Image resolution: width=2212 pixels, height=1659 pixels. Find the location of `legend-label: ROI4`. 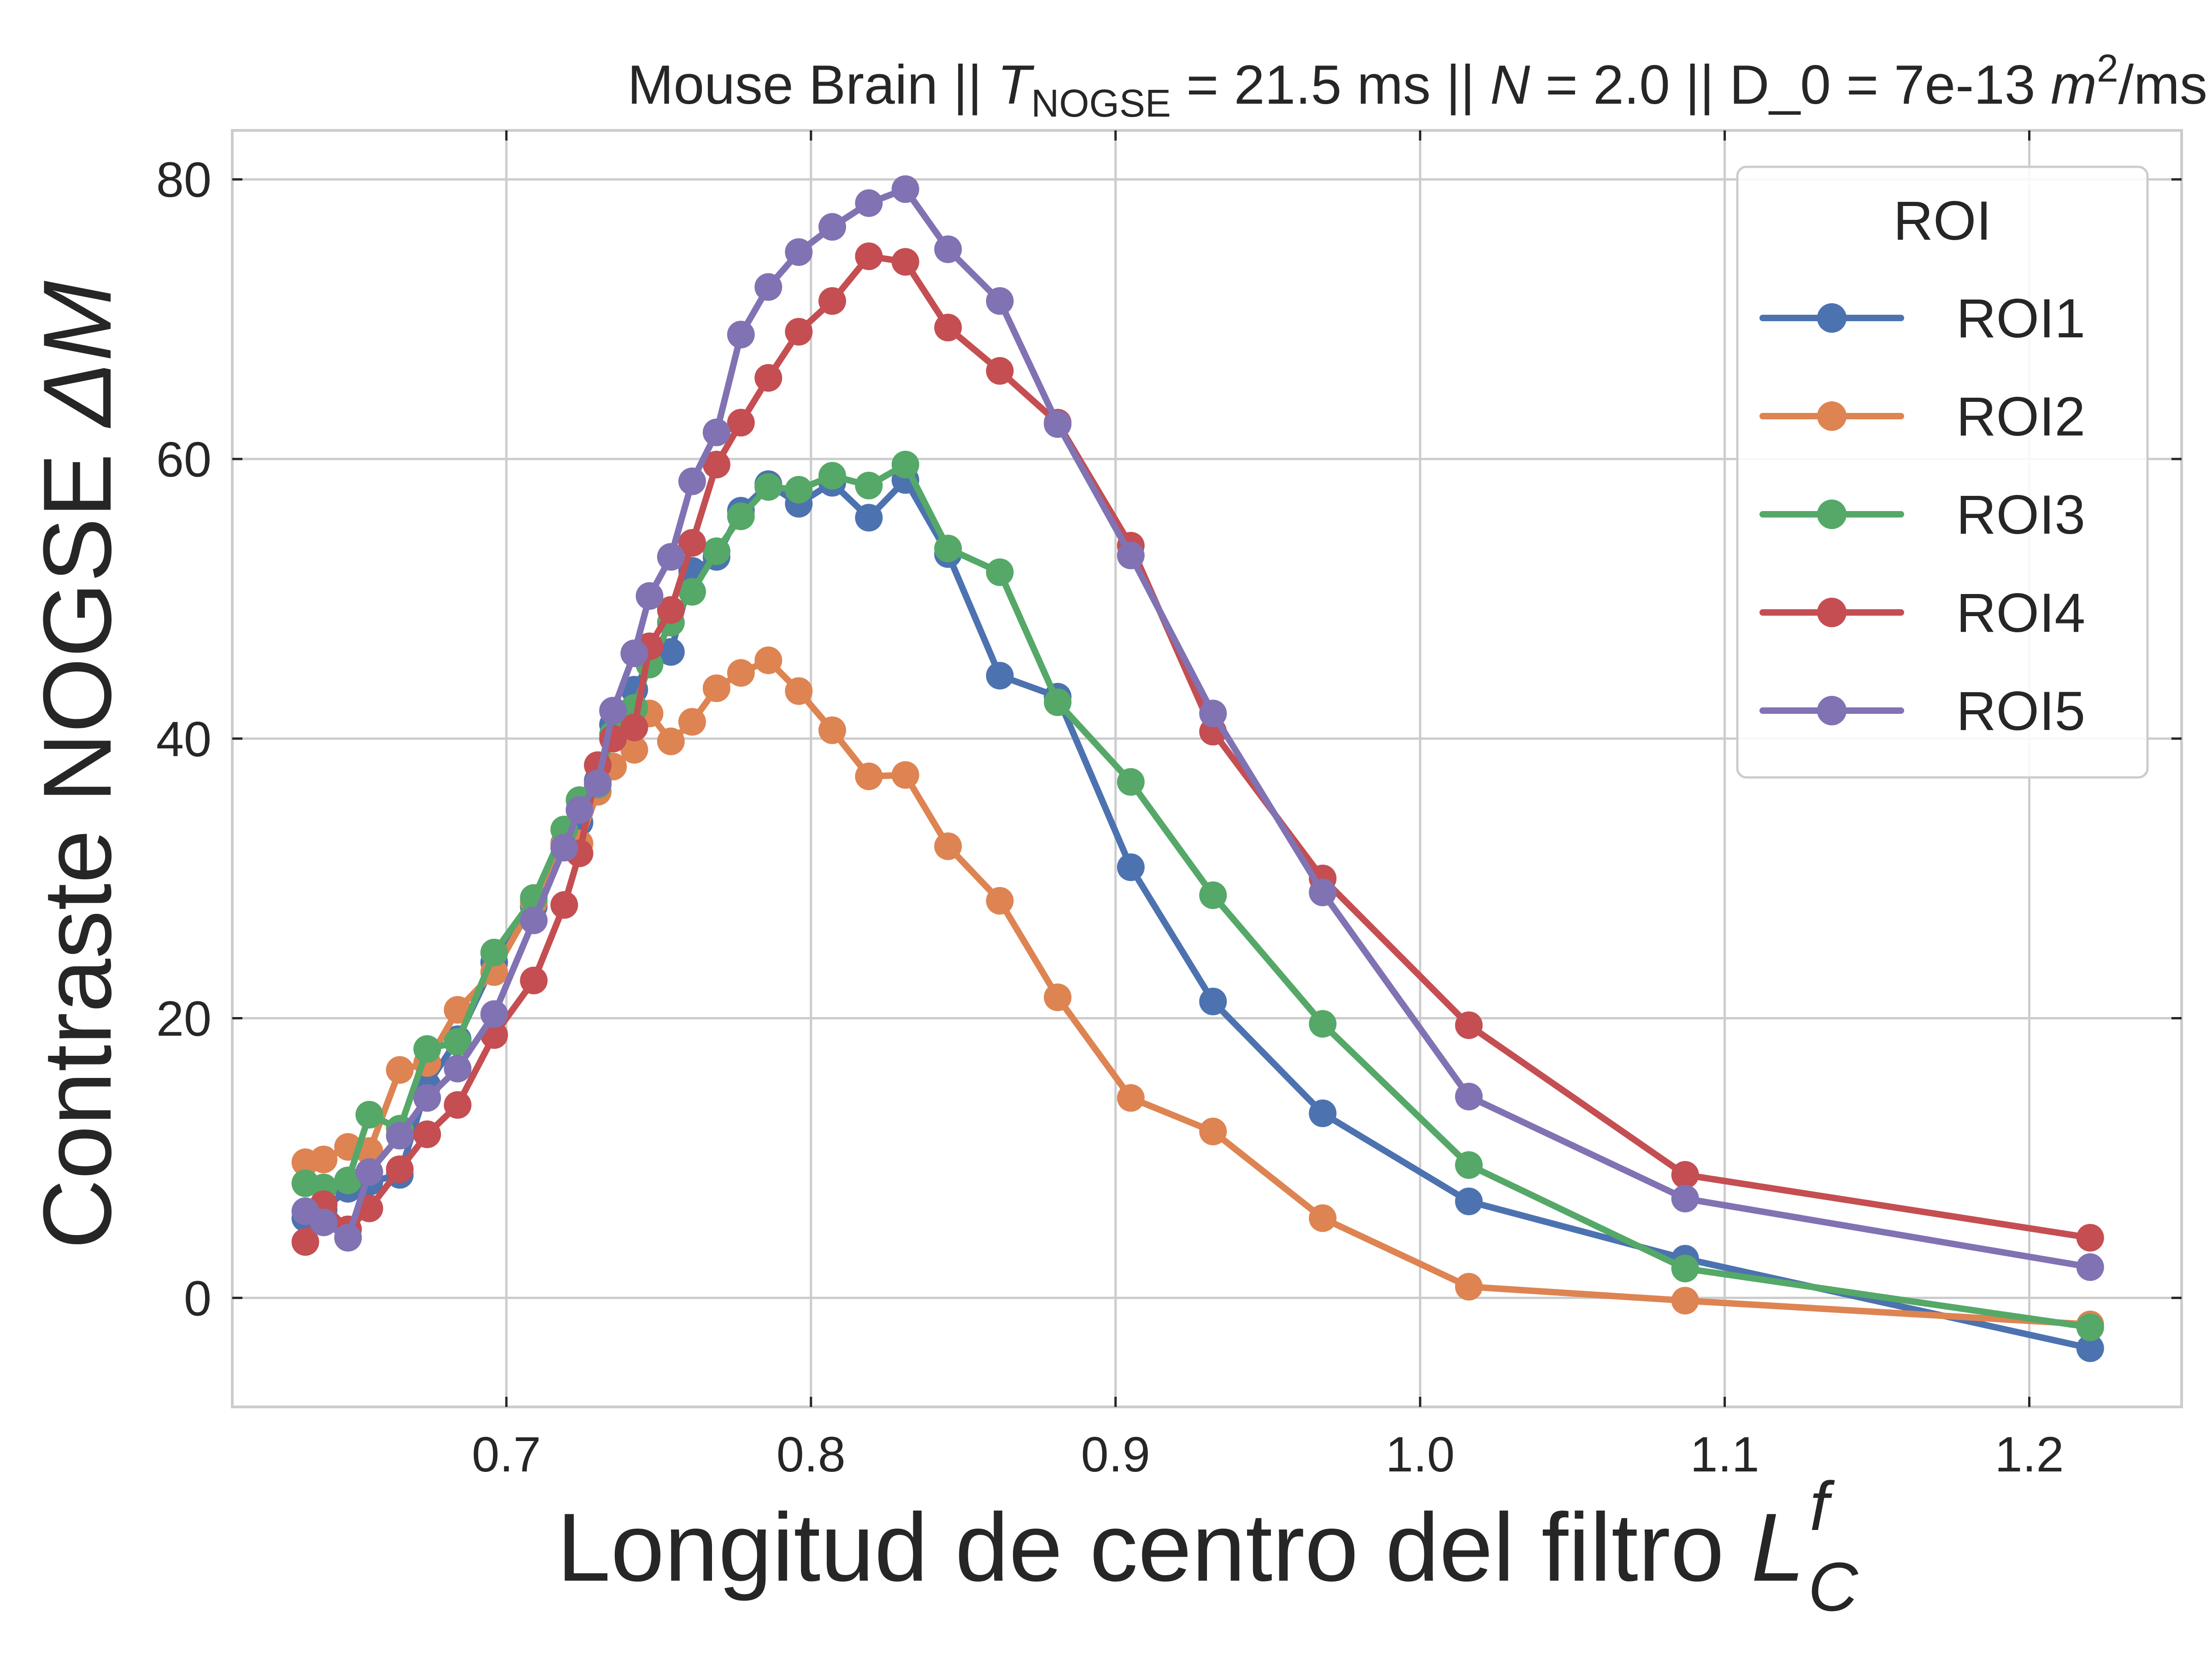

legend-label: ROI4 is located at coordinates (2020, 613).